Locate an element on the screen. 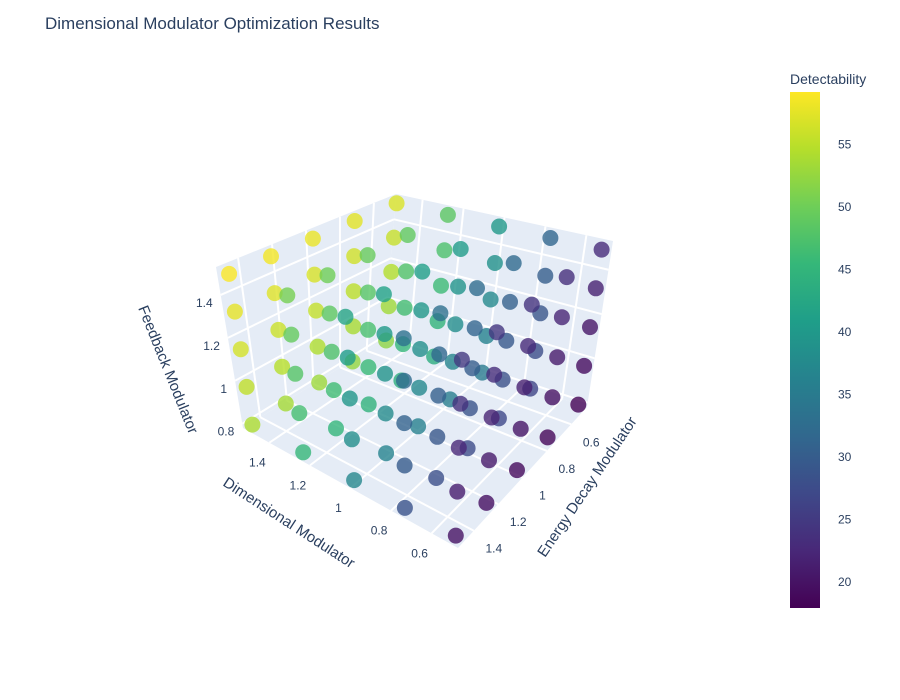 This screenshot has height=700, width=900. colorbar-tick-label: 45 is located at coordinates (845, 269).